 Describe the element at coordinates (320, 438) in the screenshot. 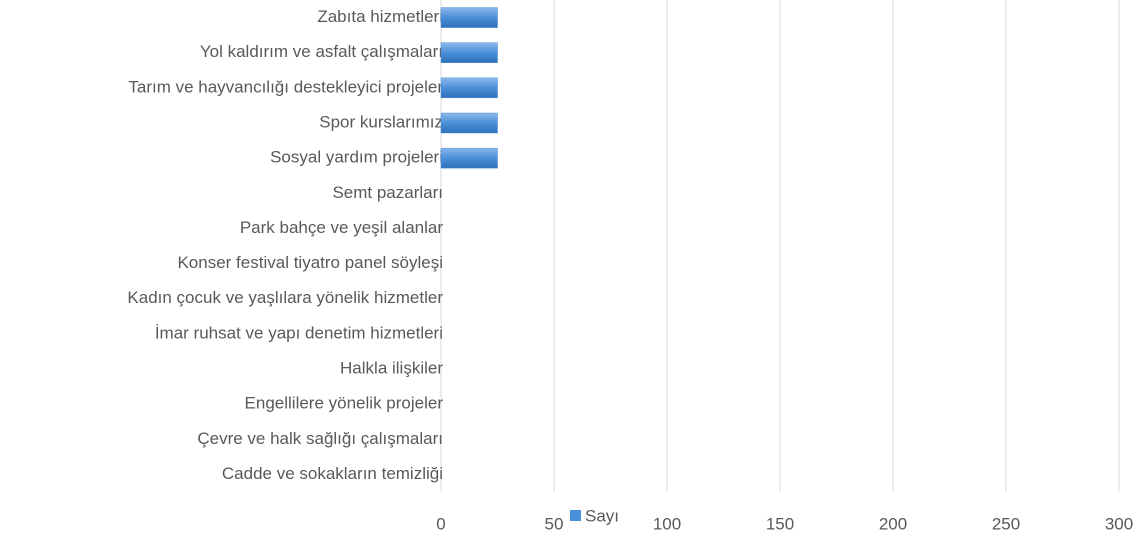

I see `y-tick-label: Çevre ve halk sağlığı çalışmaları` at that location.